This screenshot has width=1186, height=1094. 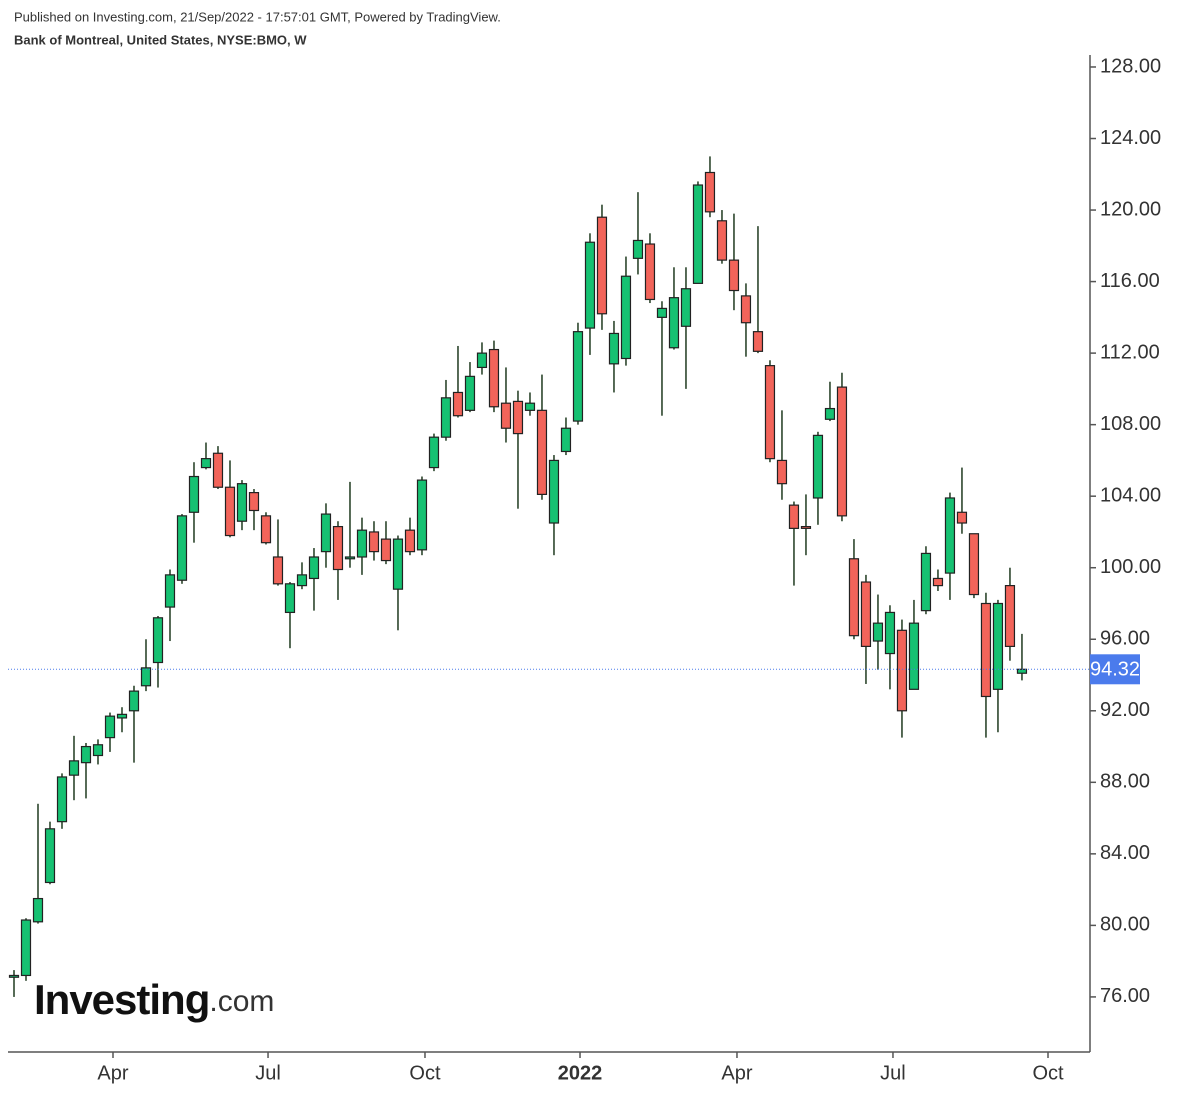 What do you see at coordinates (1130, 352) in the screenshot?
I see `y-tick-label: 112.00` at bounding box center [1130, 352].